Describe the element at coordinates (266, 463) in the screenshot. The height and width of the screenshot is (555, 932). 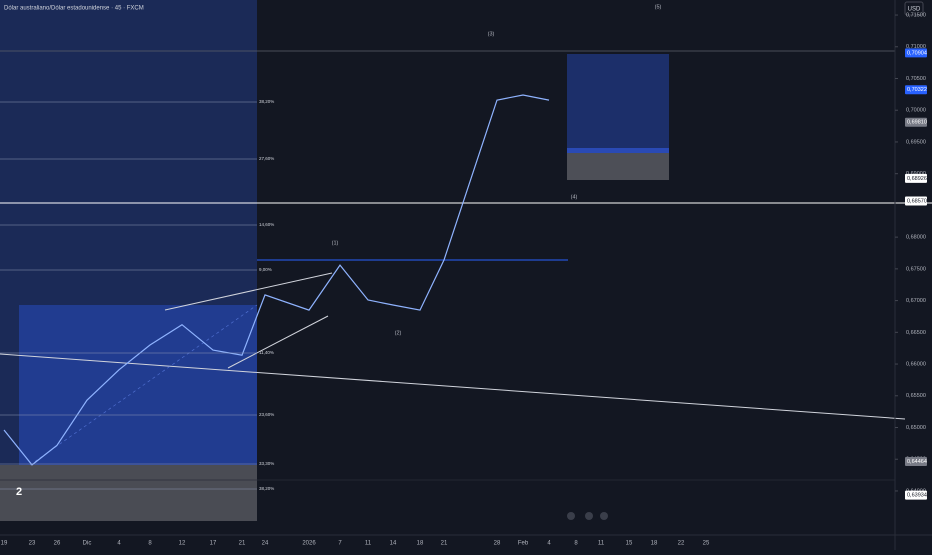
I see `fib-label: 33,30%` at that location.